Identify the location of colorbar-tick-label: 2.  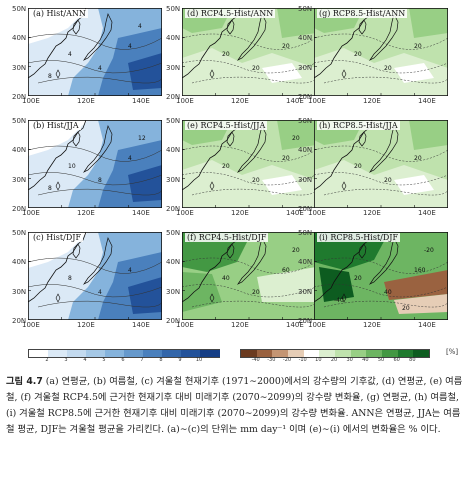
(47, 360).